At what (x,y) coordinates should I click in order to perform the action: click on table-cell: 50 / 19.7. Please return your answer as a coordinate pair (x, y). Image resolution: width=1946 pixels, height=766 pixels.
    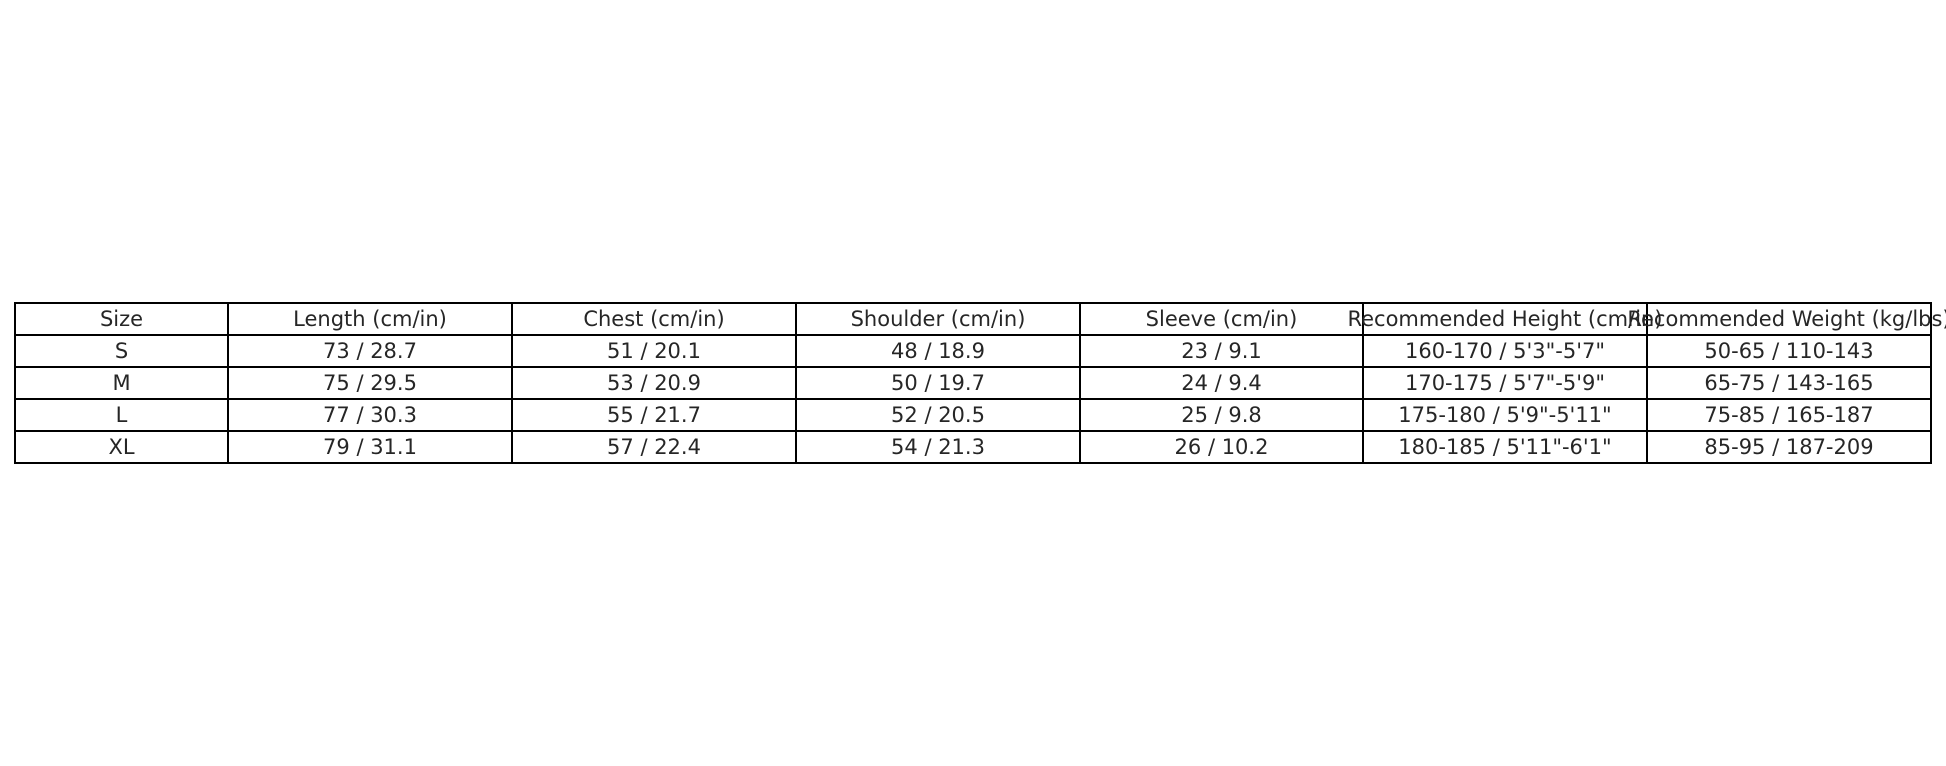
    Looking at the image, I should click on (938, 383).